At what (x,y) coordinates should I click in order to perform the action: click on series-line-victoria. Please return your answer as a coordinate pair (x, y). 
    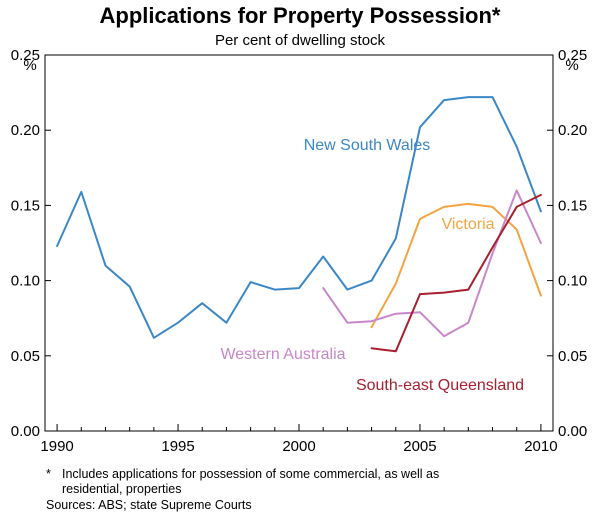
    Looking at the image, I should click on (456, 265).